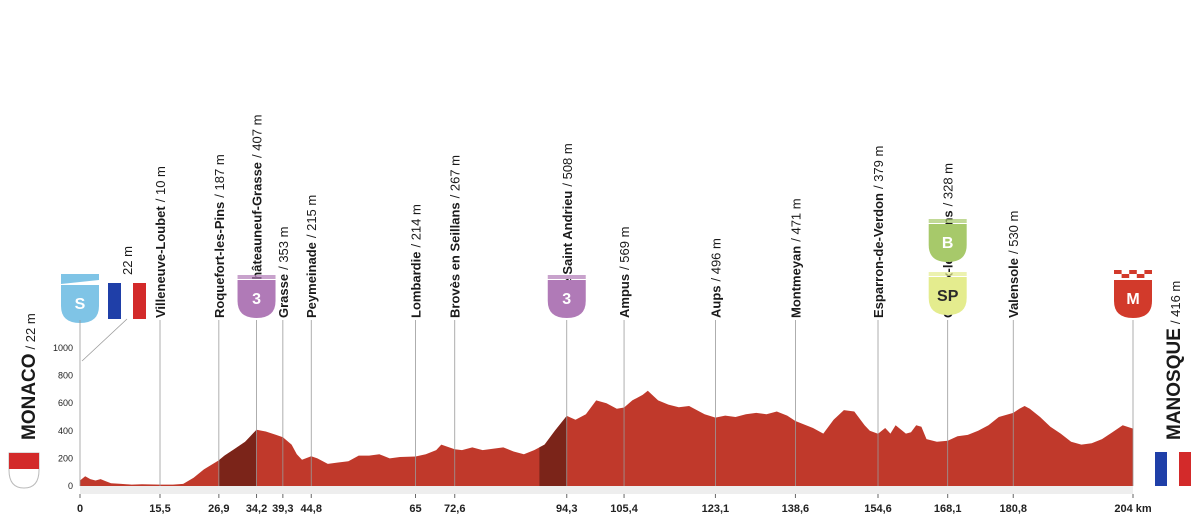  I want to click on km-tick-label: 65, so click(415, 509).